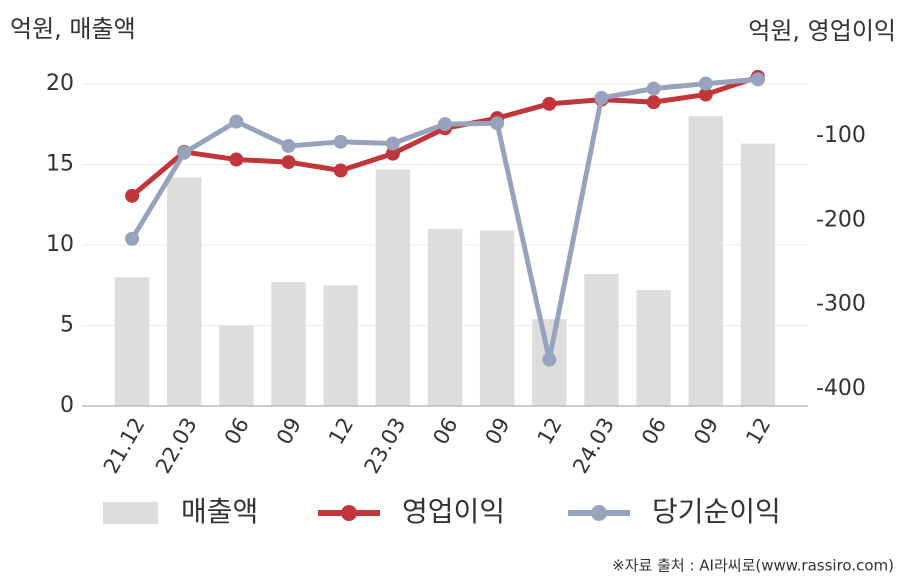 This screenshot has width=908, height=580. I want to click on x-tick-label: 21.12, so click(124, 446).